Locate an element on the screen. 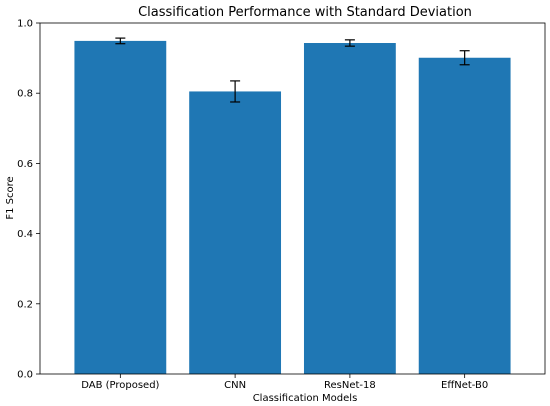 The image size is (550, 406). y-tick-label-3: 0.6 is located at coordinates (25, 164).